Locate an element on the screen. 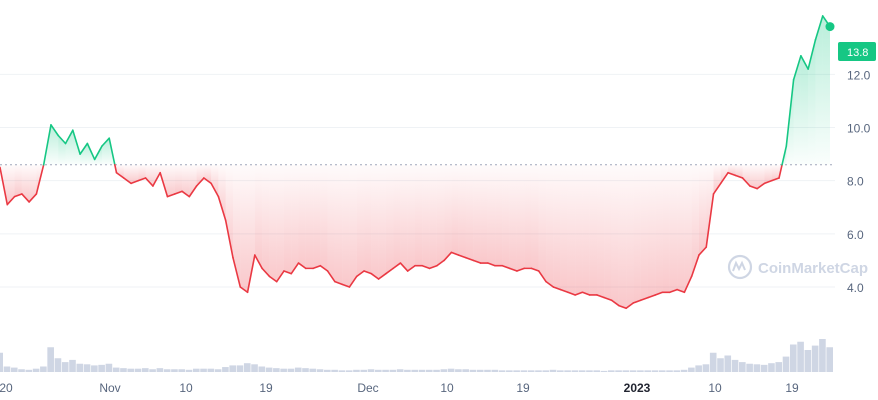 The width and height of the screenshot is (878, 400). volume-bars is located at coordinates (417, 355).